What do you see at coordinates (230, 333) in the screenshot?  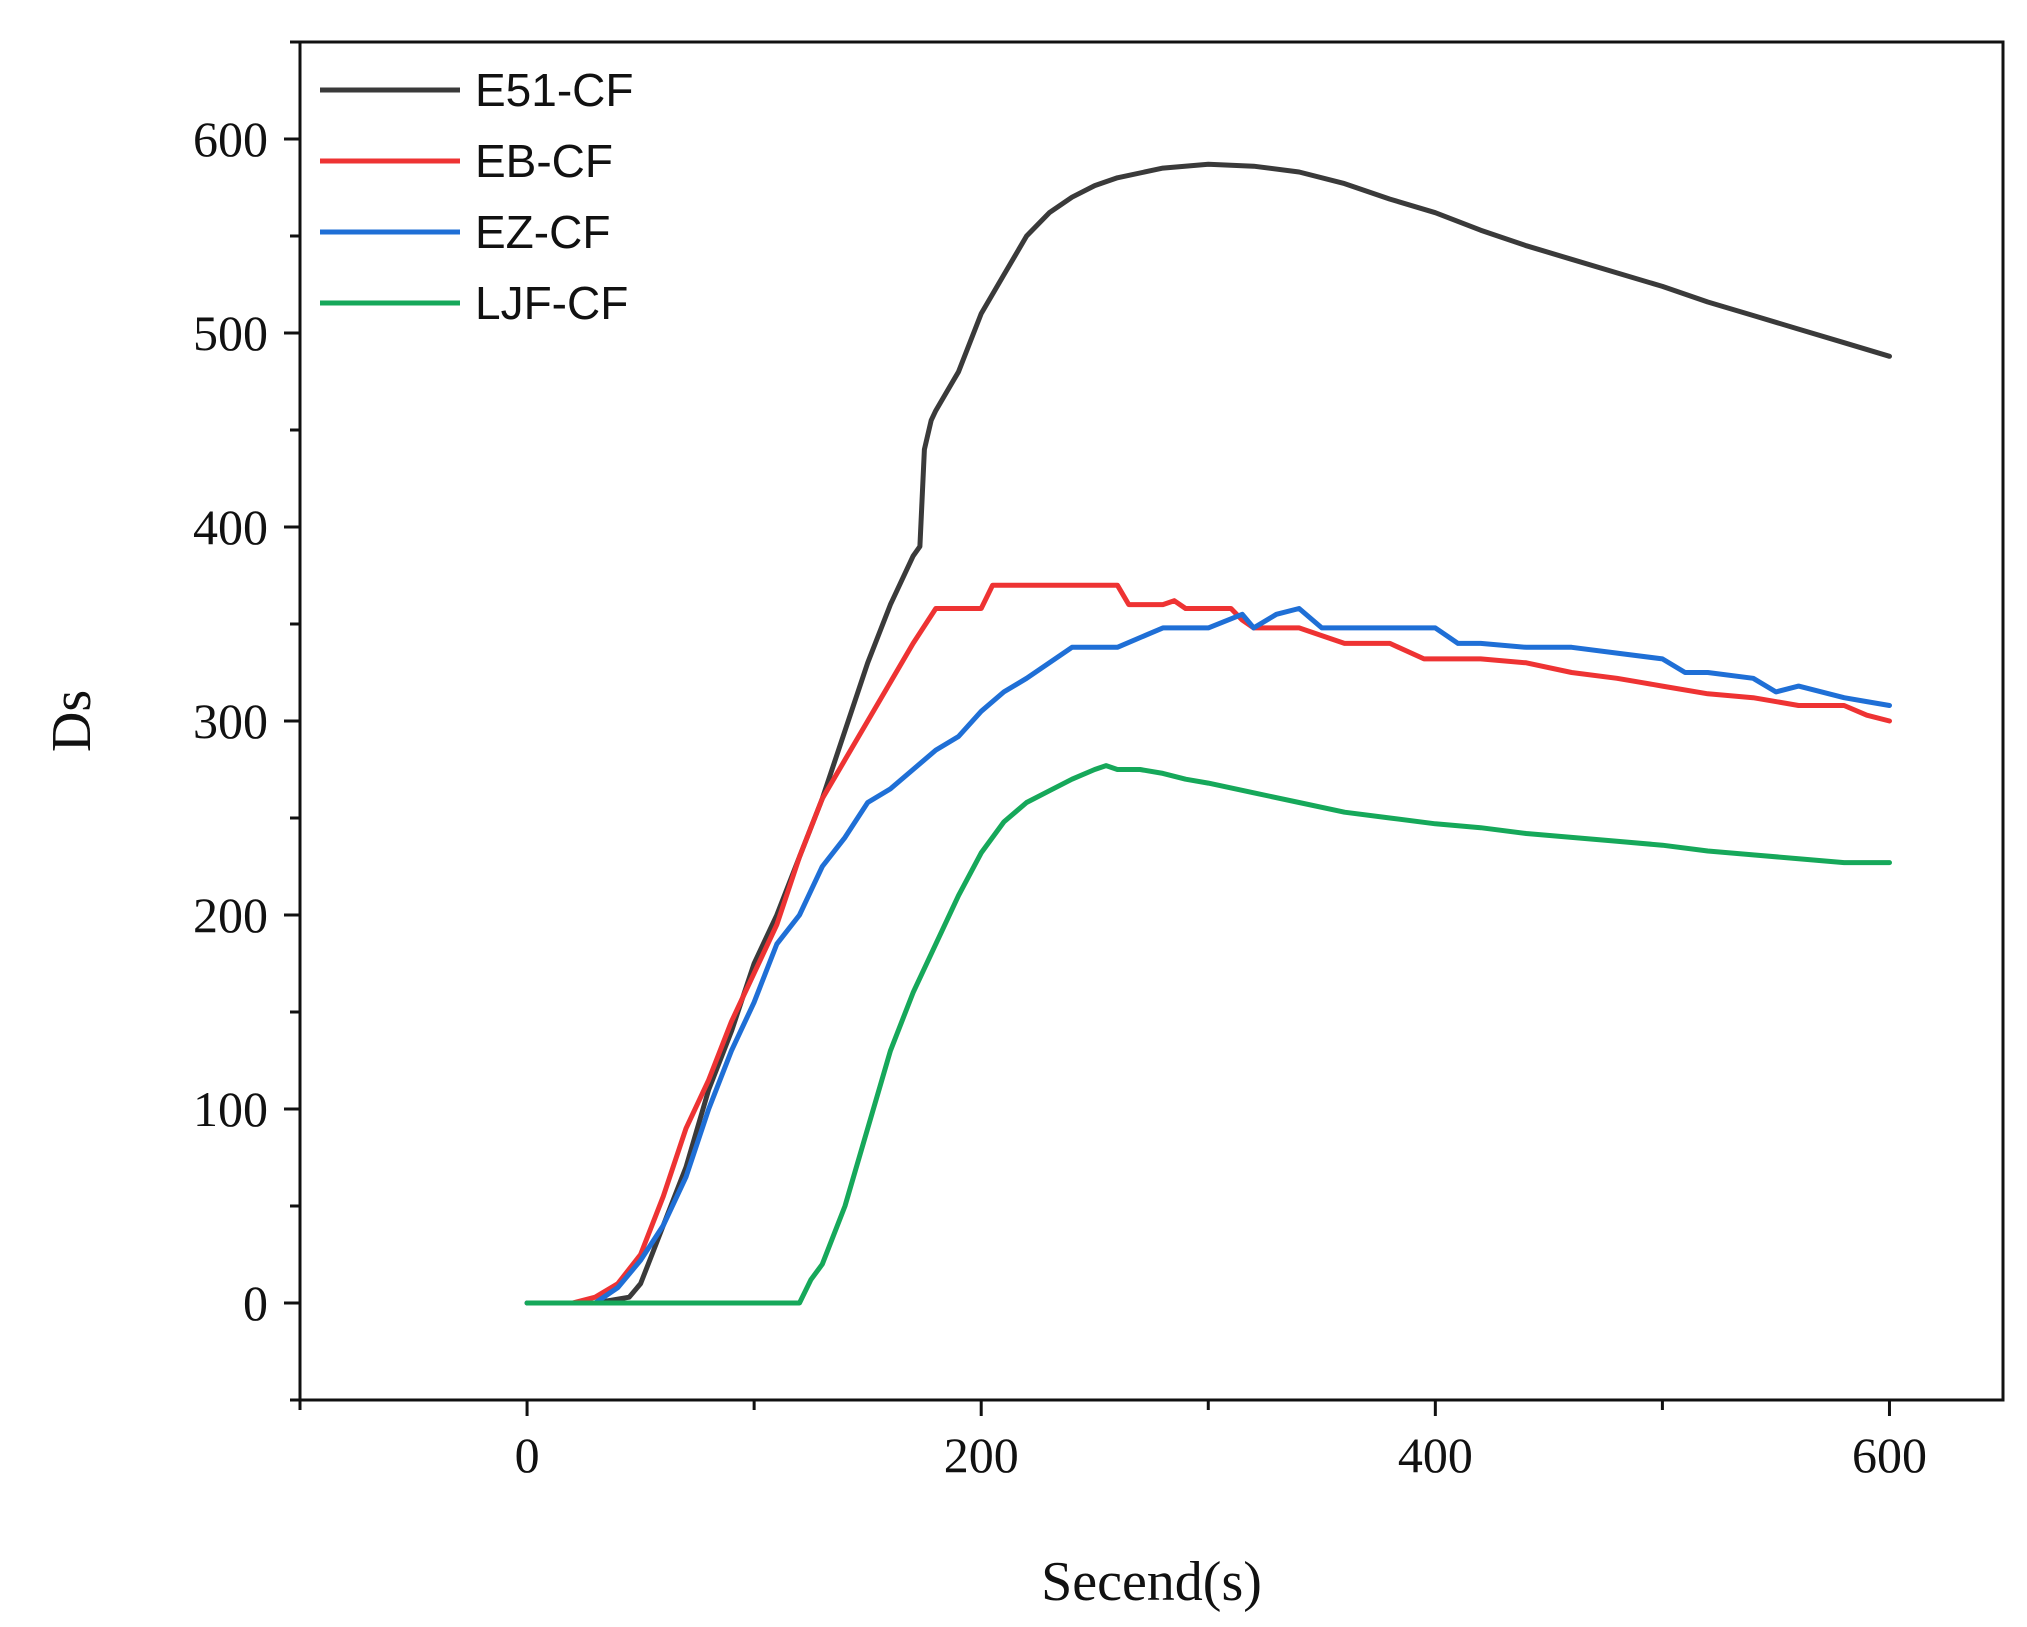 I see `y-tick-label: 500` at bounding box center [230, 333].